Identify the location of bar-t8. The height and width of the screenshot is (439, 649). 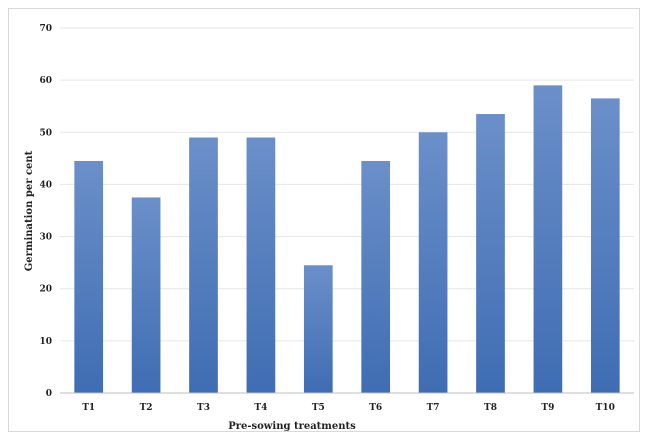
(490, 254).